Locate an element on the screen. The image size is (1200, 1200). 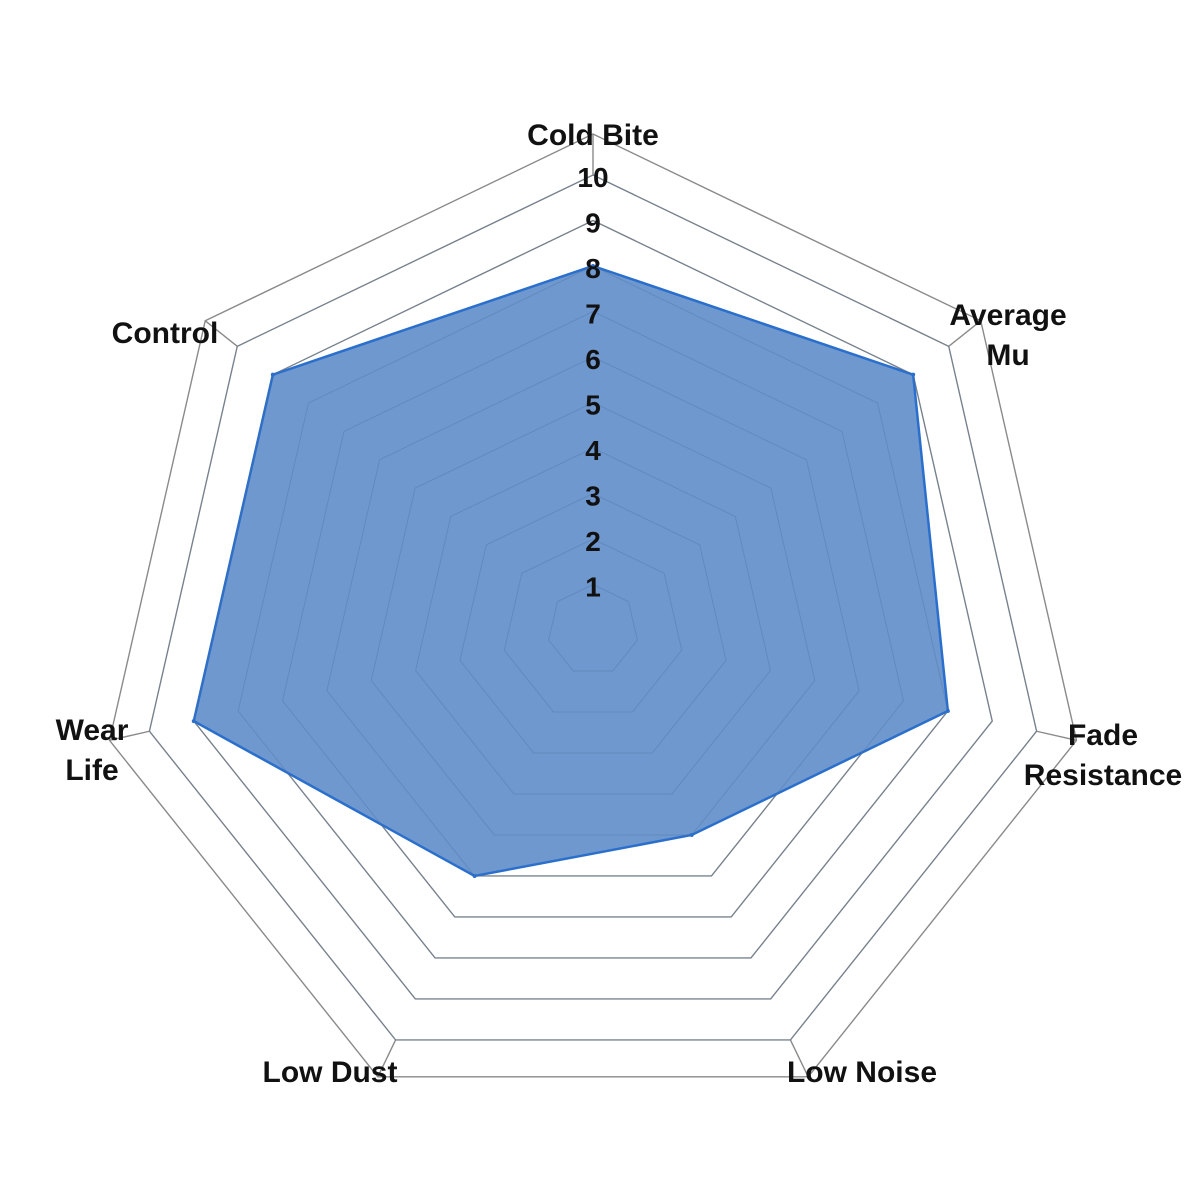
axis-label-fade-resistance: Fade Resistance is located at coordinates (1103, 755).